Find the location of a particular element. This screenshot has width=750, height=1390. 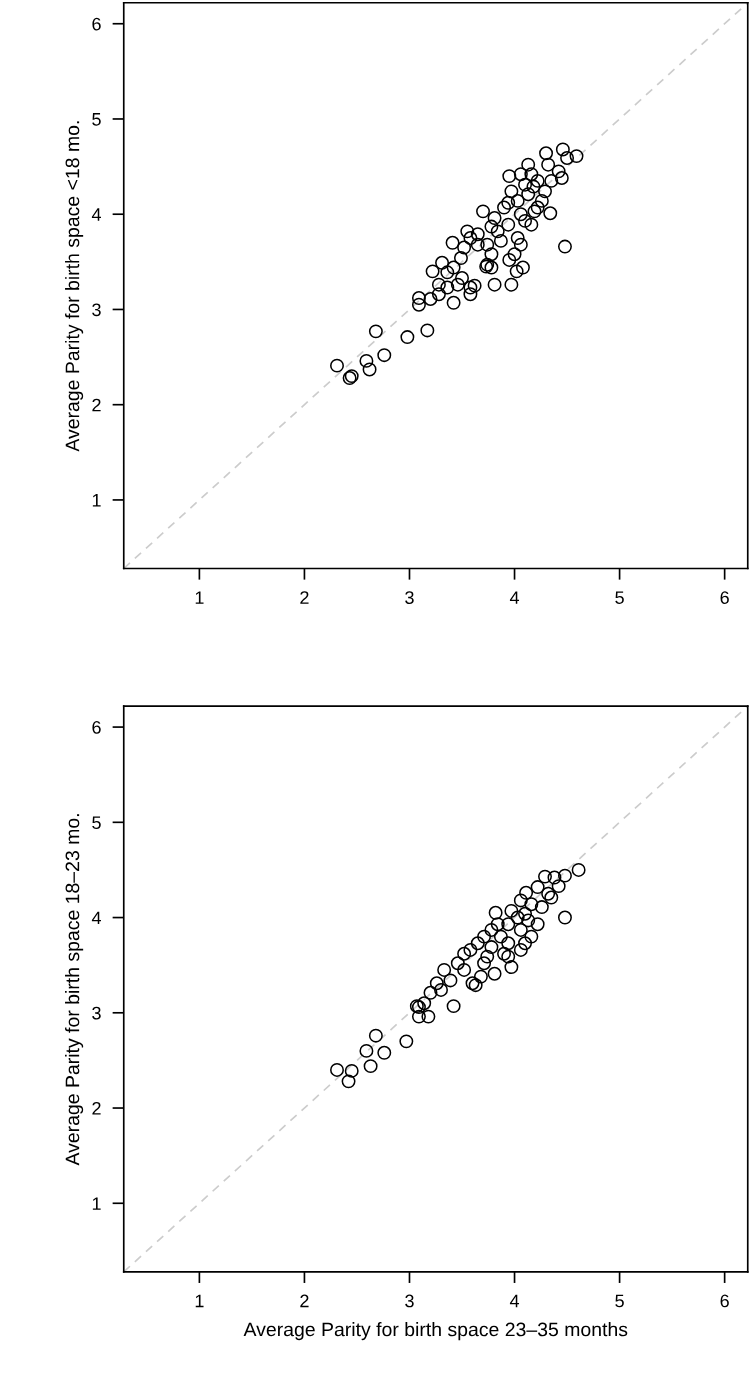

y-axis-title: Average Parity for birth space 18–23 mo. is located at coordinates (74, 990).